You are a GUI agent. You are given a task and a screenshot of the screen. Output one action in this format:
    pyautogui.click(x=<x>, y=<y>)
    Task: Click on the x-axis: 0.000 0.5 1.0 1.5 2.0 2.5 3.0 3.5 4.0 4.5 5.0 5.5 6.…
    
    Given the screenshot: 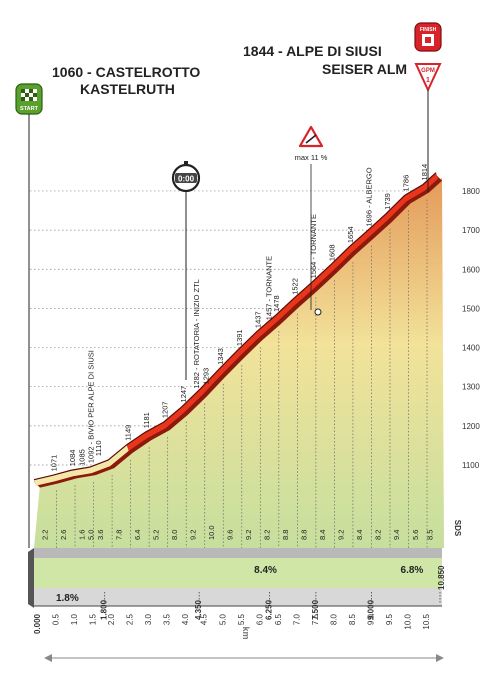 What is the action you would take?
    pyautogui.click(x=239, y=599)
    